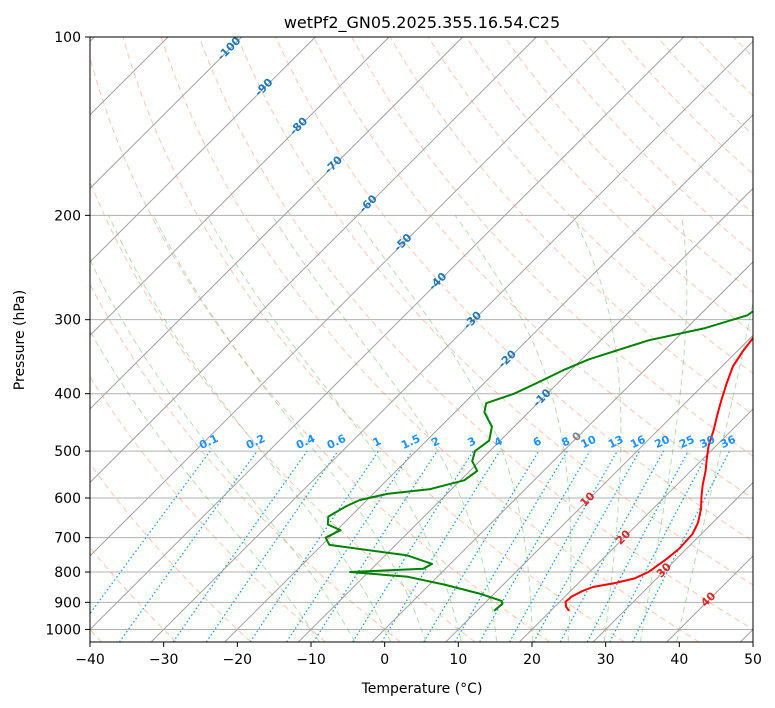  What do you see at coordinates (67, 216) in the screenshot?
I see `y-tick-label: 200` at bounding box center [67, 216].